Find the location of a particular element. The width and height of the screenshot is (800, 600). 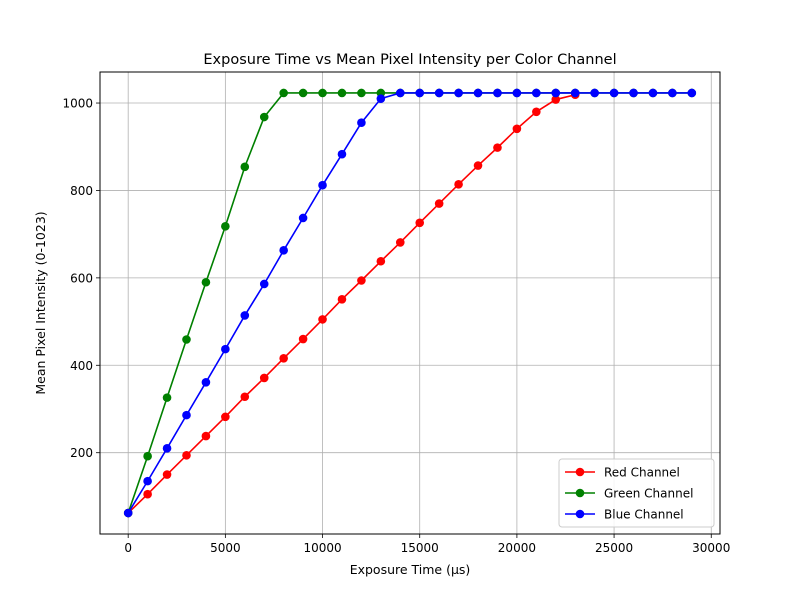

x-tick-label: 10000 is located at coordinates (322, 548).